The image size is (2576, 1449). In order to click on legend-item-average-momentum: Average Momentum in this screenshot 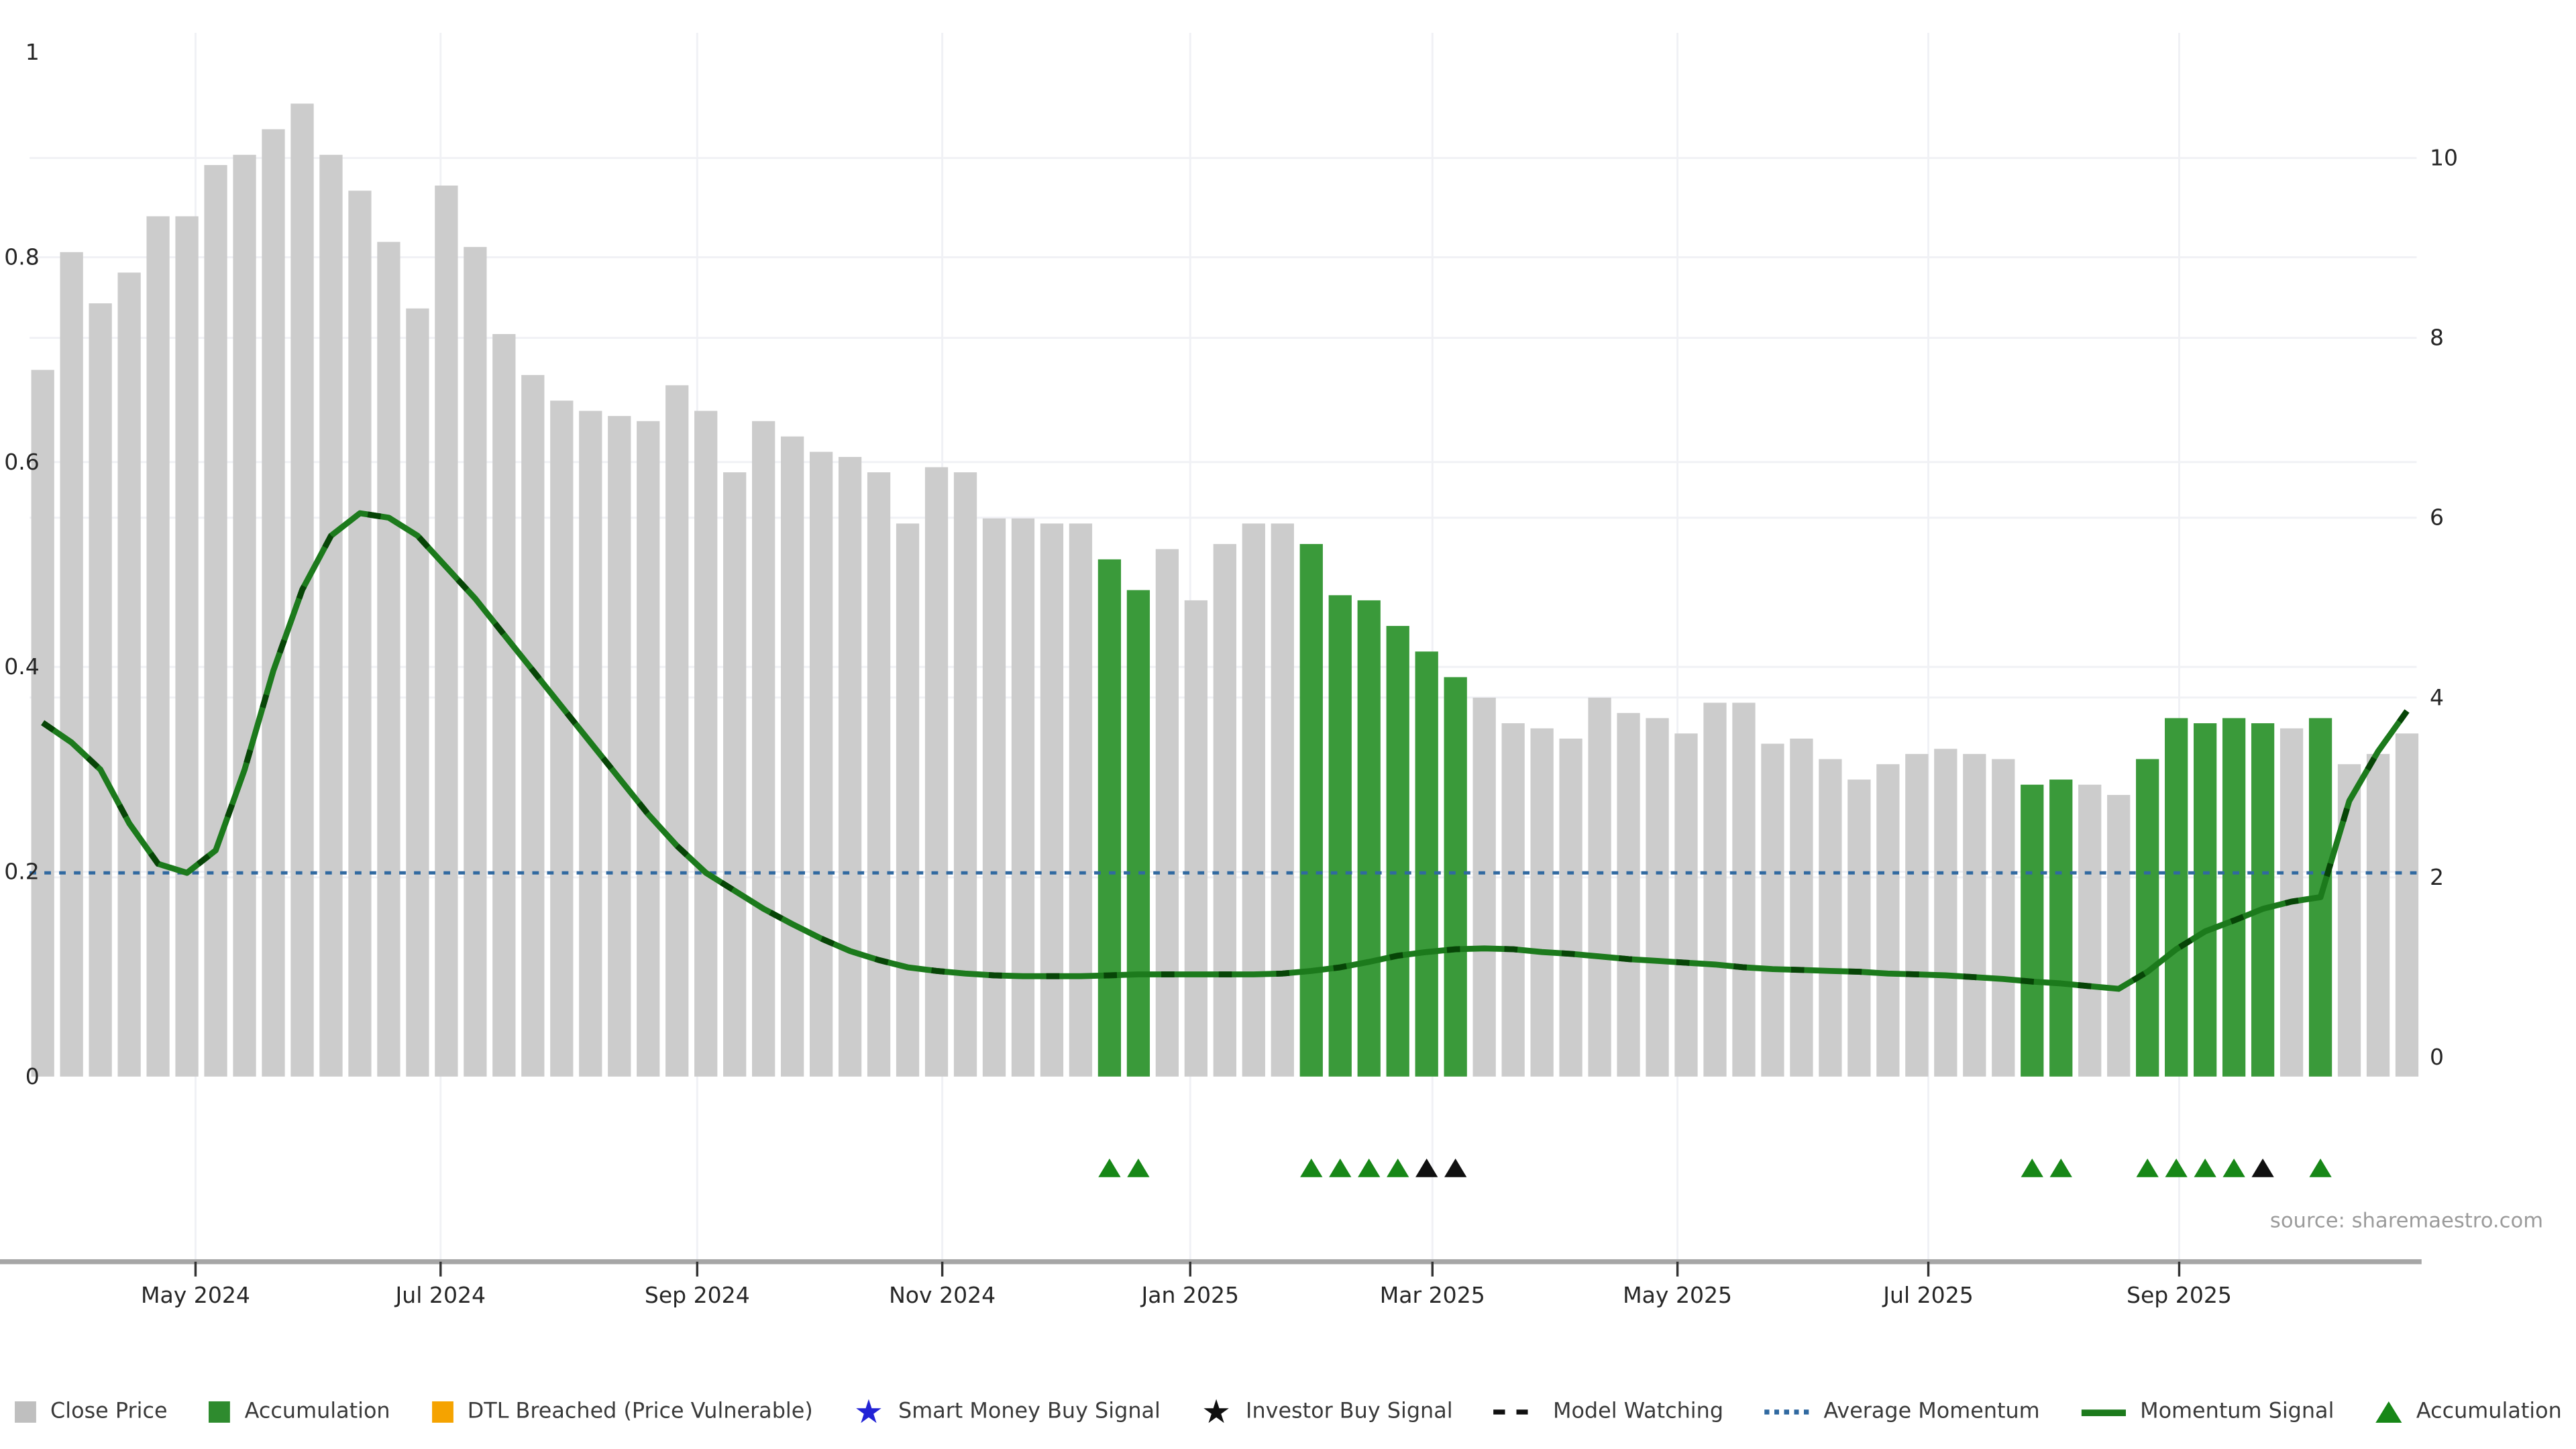, I will do `click(1902, 1412)`.